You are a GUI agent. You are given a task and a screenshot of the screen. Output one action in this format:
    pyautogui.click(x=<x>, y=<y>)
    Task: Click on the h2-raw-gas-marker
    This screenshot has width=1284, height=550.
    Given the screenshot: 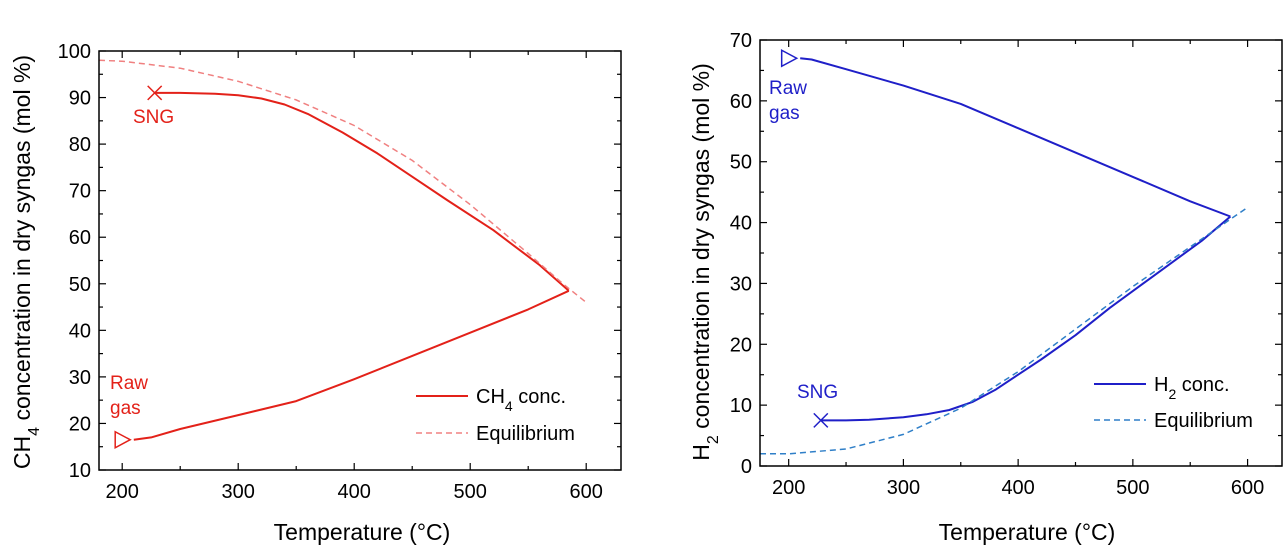 What is the action you would take?
    pyautogui.click(x=789, y=58)
    